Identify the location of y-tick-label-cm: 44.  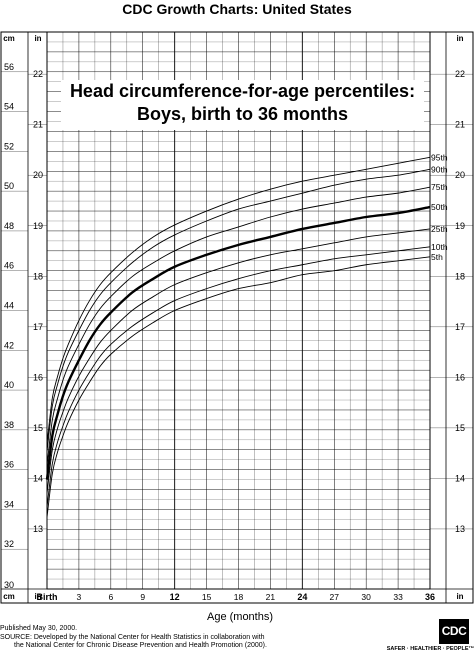
(9, 306).